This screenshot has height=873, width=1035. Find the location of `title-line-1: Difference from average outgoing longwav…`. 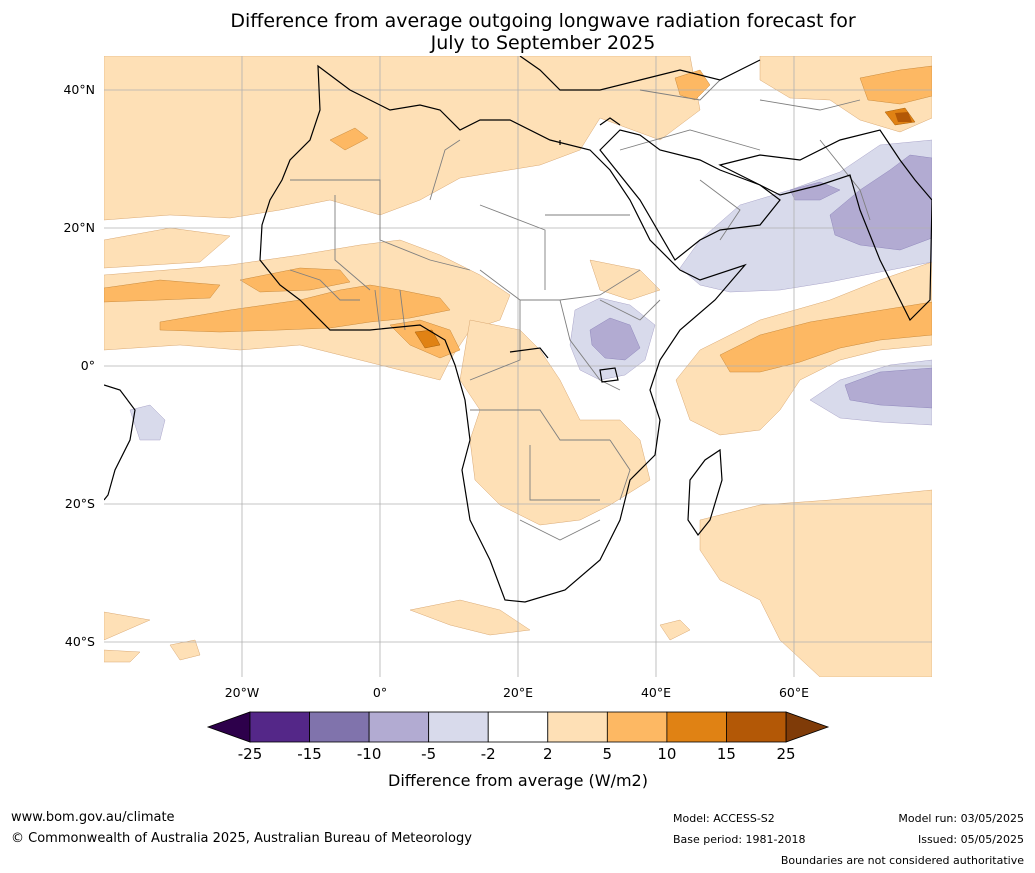

title-line-1: Difference from average outgoing longwav… is located at coordinates (543, 21).